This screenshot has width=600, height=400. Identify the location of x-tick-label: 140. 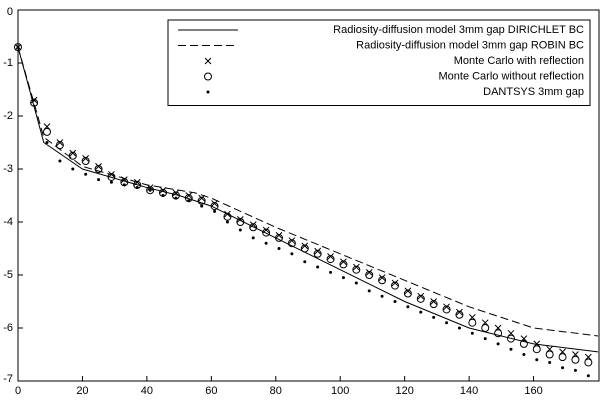
(469, 391).